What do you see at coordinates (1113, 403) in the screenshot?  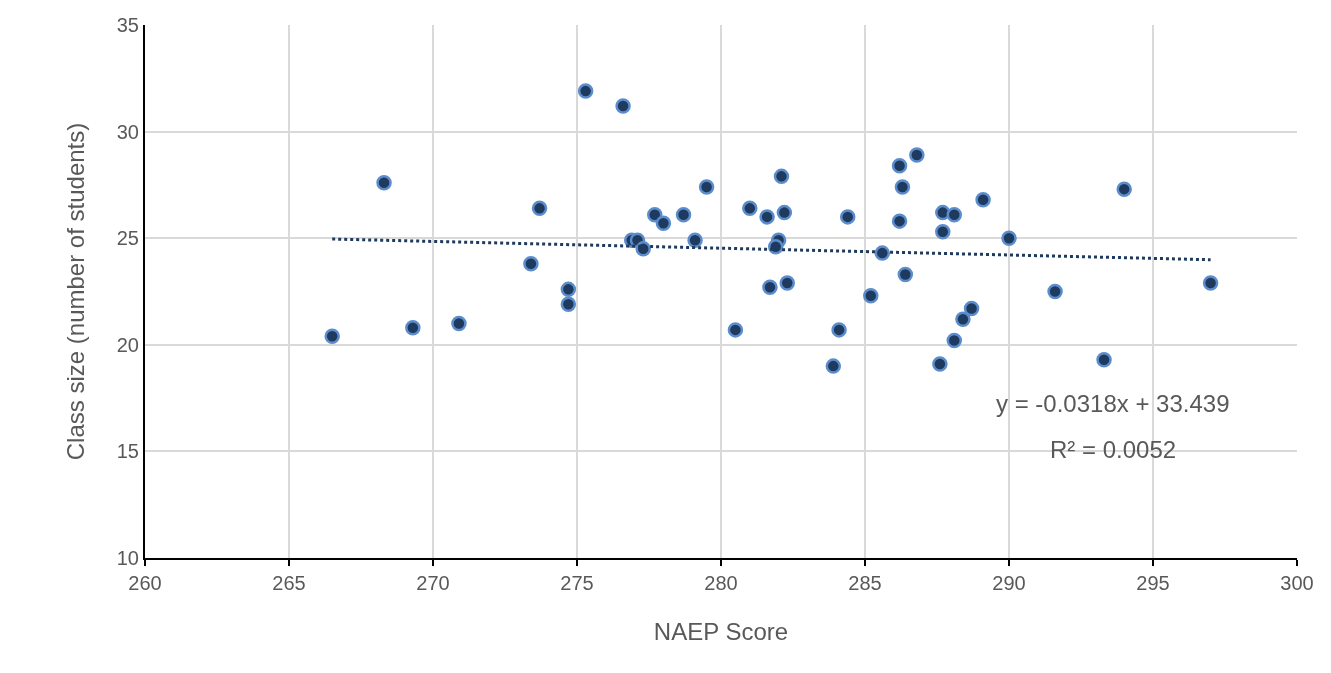 I see `annotation: y = -0.0318x + 33.439` at bounding box center [1113, 403].